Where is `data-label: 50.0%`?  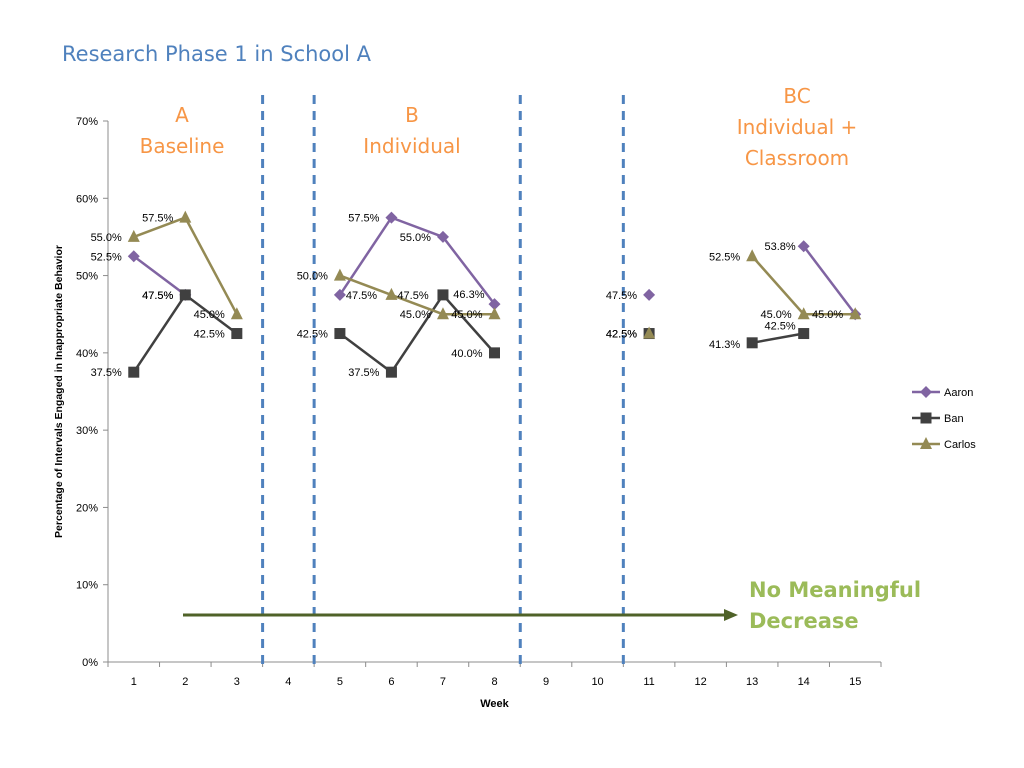
data-label: 50.0% is located at coordinates (312, 277).